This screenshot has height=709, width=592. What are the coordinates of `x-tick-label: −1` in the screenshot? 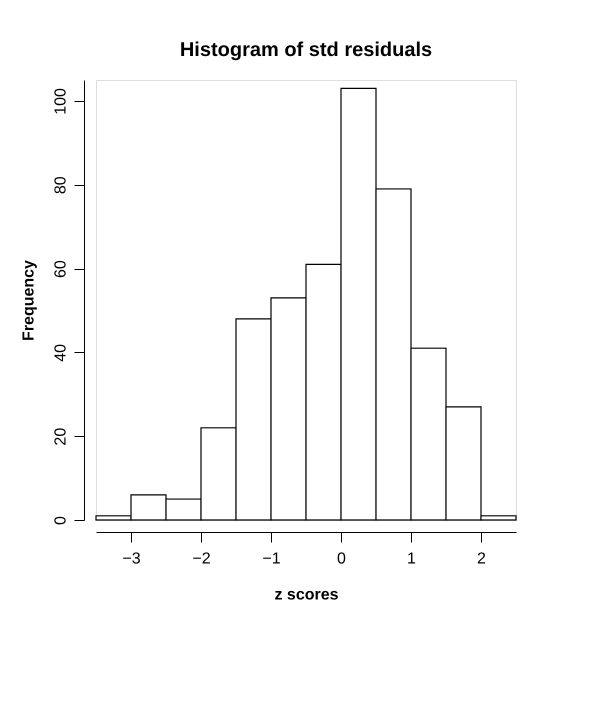 It's located at (271, 559).